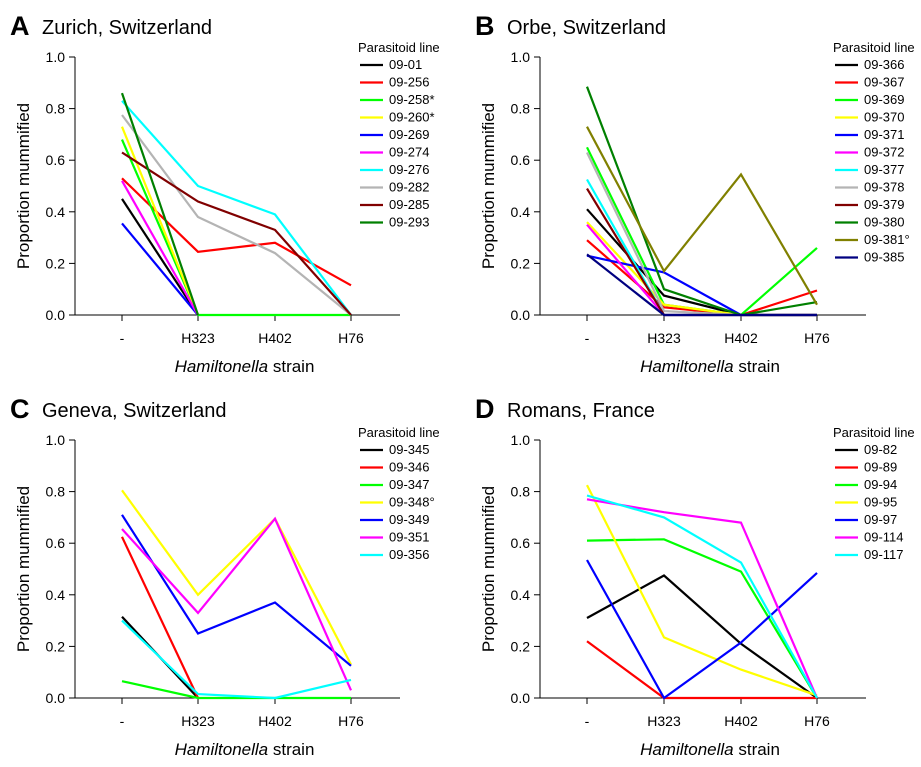 The image size is (921, 767). What do you see at coordinates (127, 28) in the screenshot?
I see `panel-title: Zurich, Switzerland` at bounding box center [127, 28].